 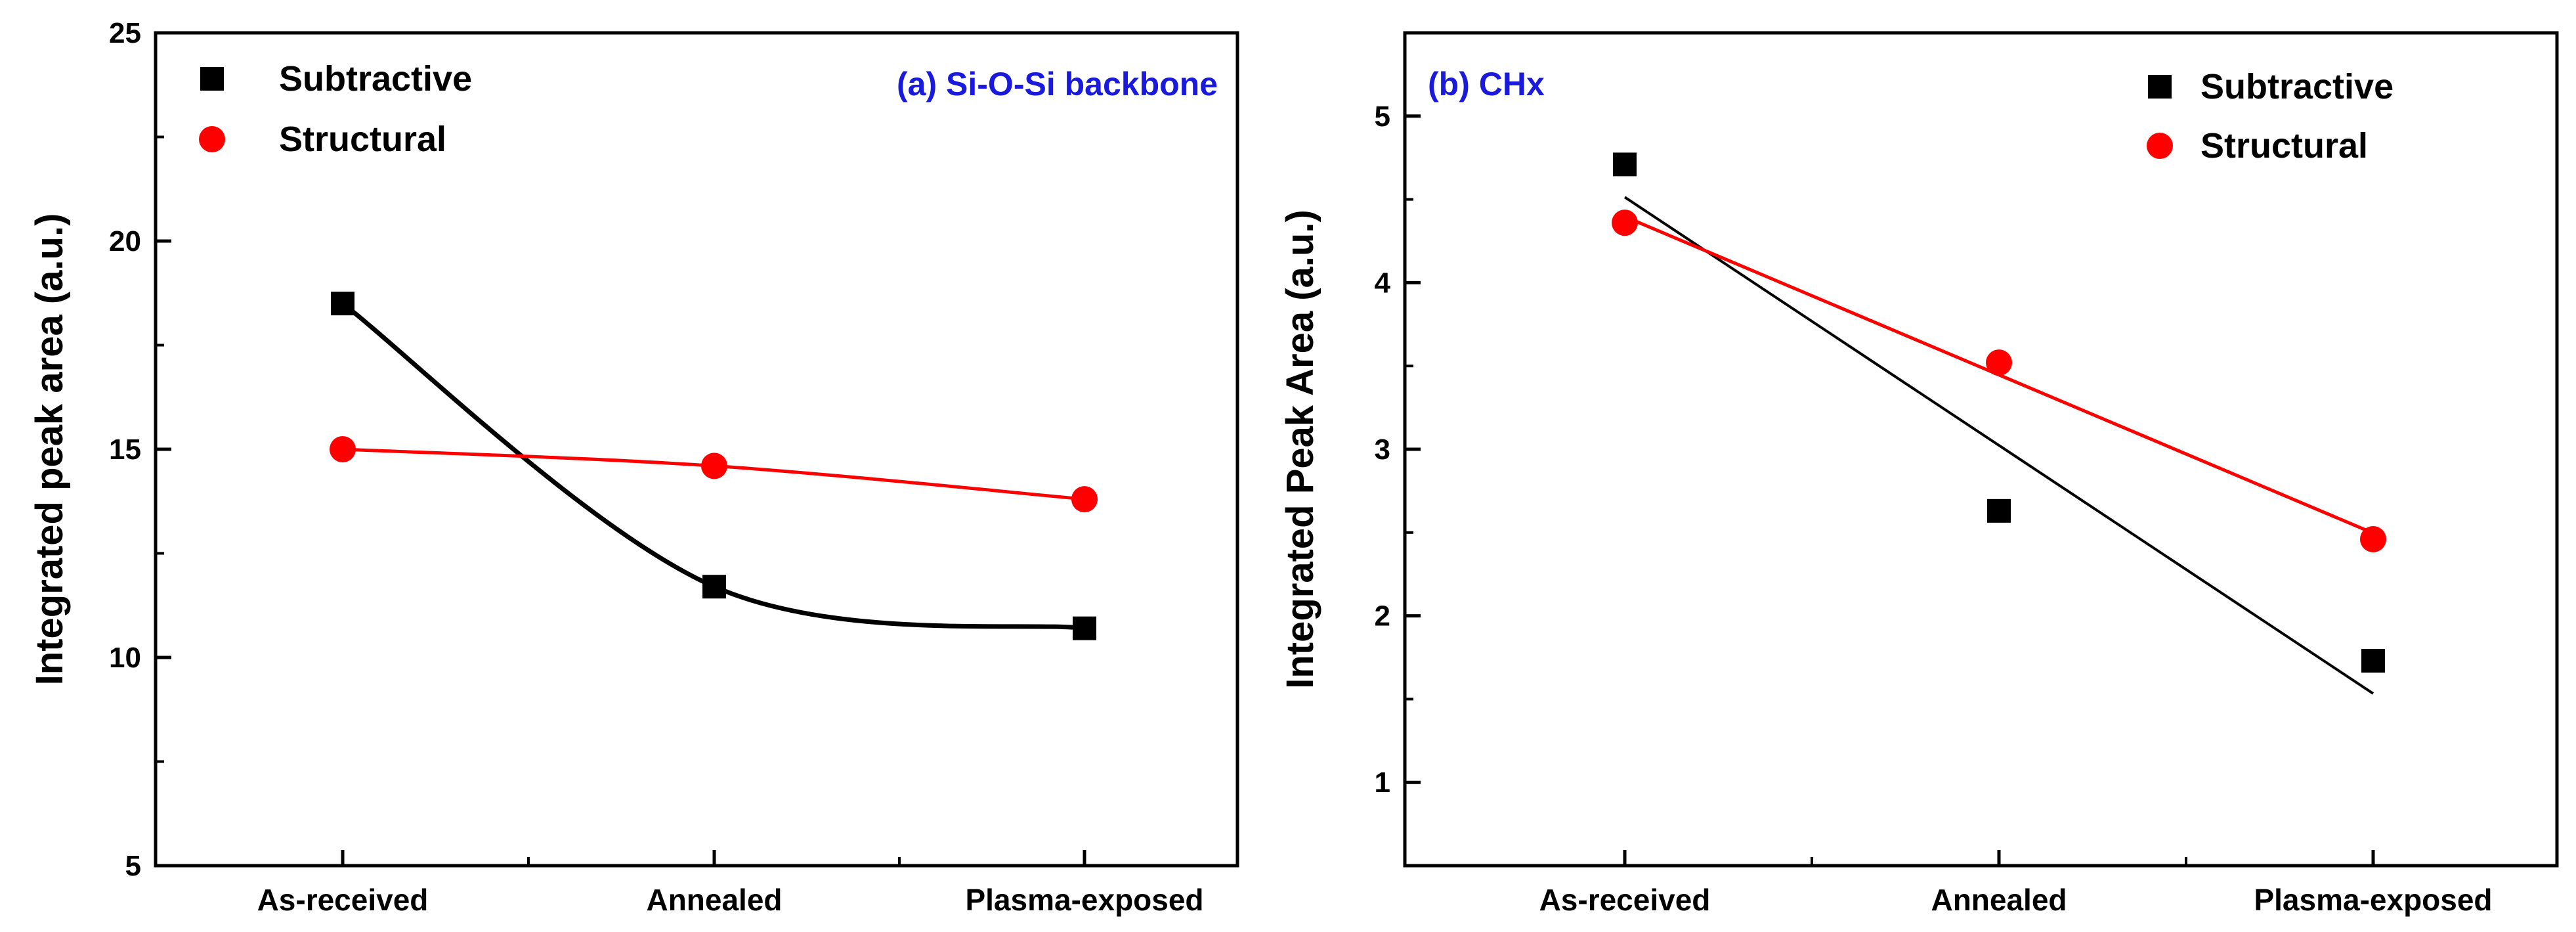 What do you see at coordinates (1383, 283) in the screenshot?
I see `panel-b-y-tick-label: 4` at bounding box center [1383, 283].